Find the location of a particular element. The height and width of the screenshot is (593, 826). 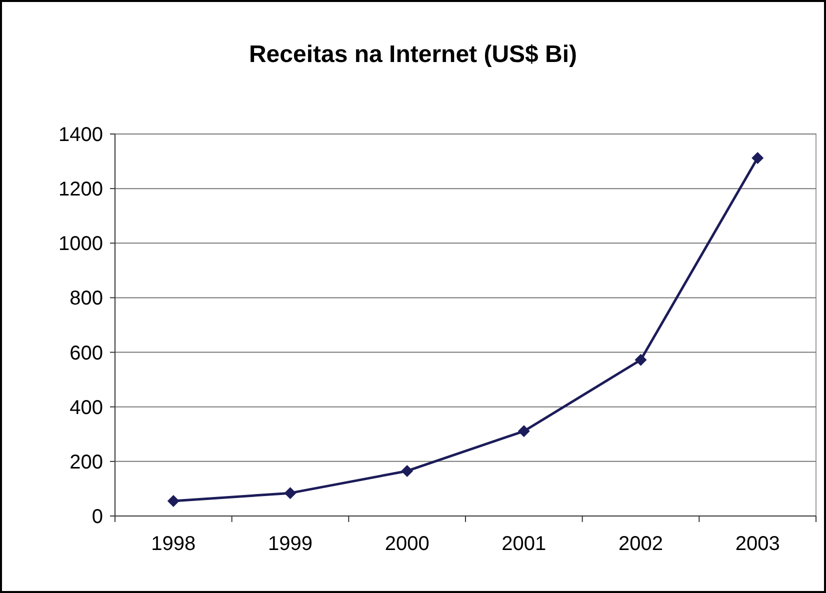

y-tick-label: 600 is located at coordinates (86, 353).